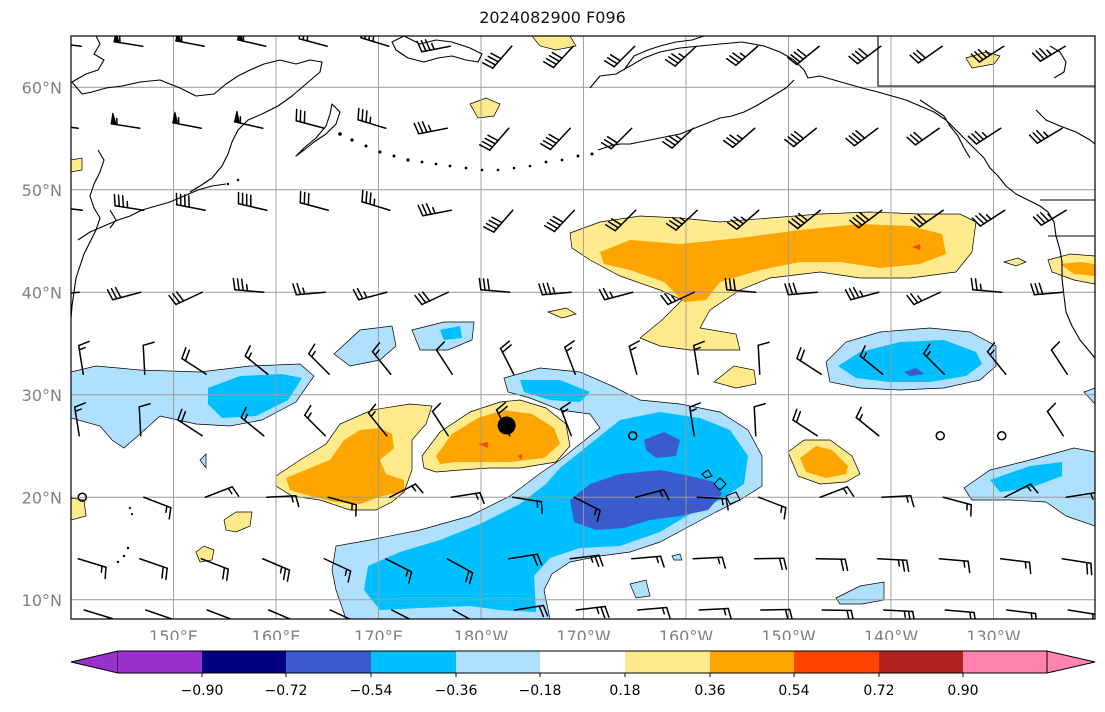 Image resolution: width=1105 pixels, height=712 pixels. Describe the element at coordinates (456, 691) in the screenshot. I see `colorbar-tick-label: −0.36` at that location.